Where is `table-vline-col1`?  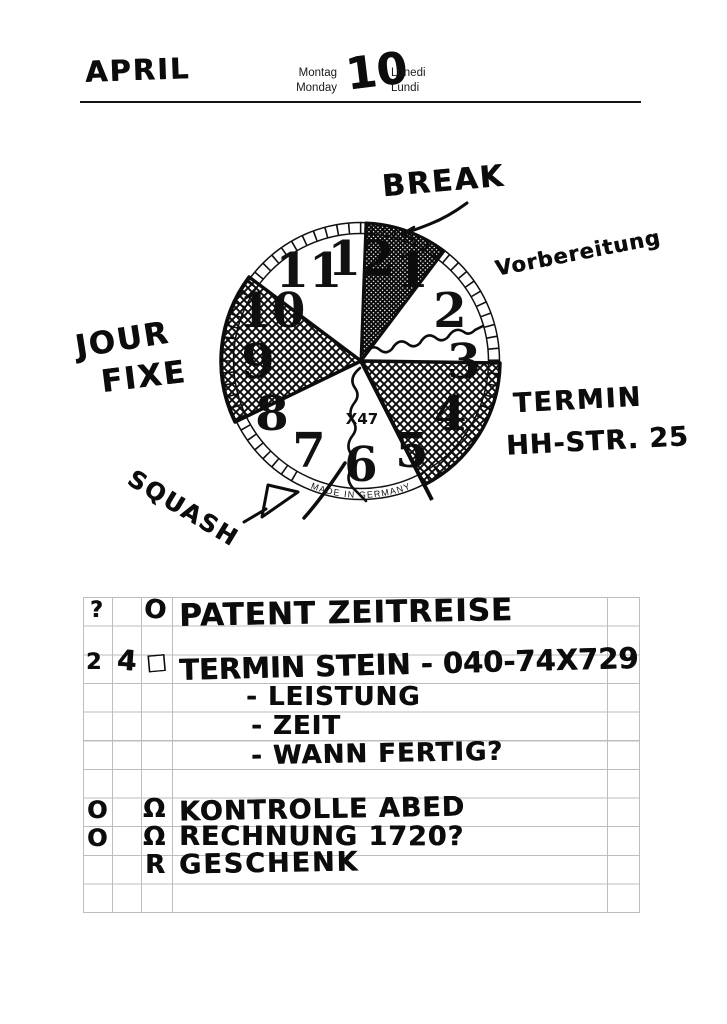
table-vline-col1 is located at coordinates (112, 755).